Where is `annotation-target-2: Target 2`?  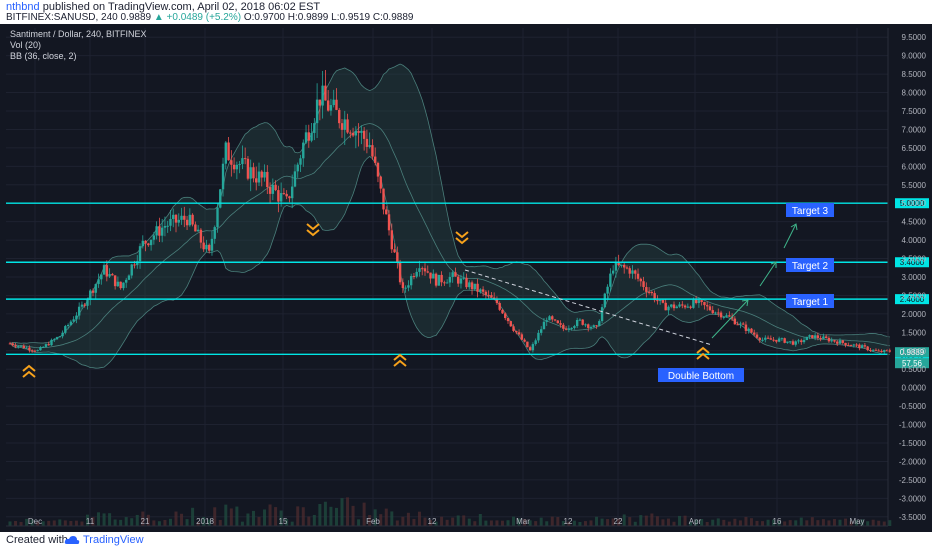 annotation-target-2: Target 2 is located at coordinates (810, 265).